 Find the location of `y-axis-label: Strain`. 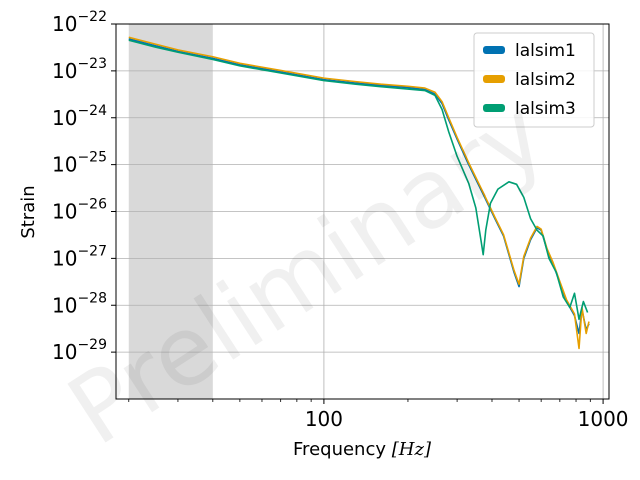

y-axis-label: Strain is located at coordinates (28, 211).